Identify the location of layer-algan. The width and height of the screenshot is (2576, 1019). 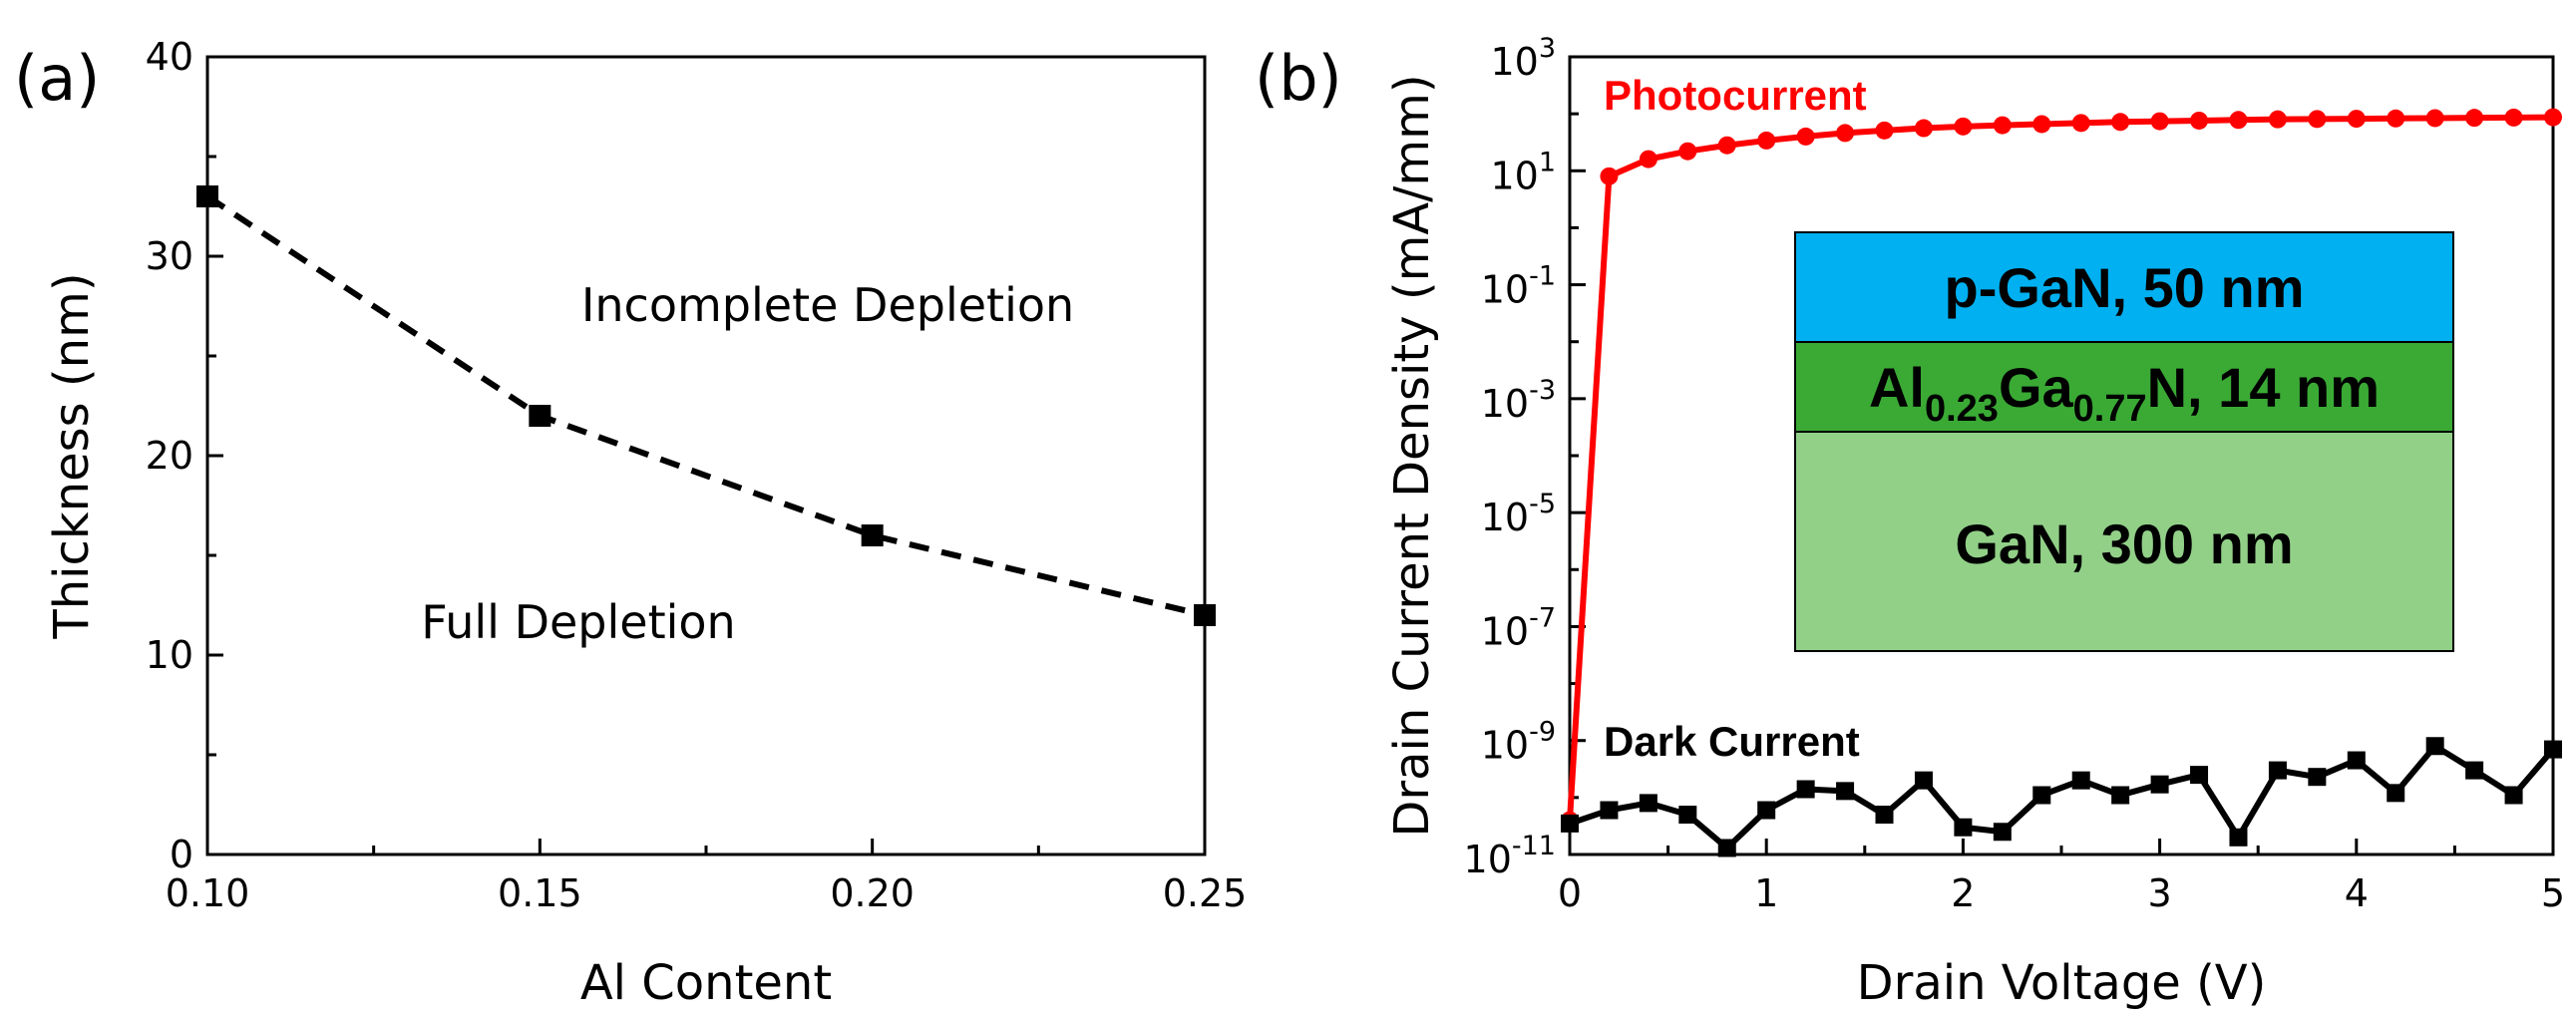
(2124, 387).